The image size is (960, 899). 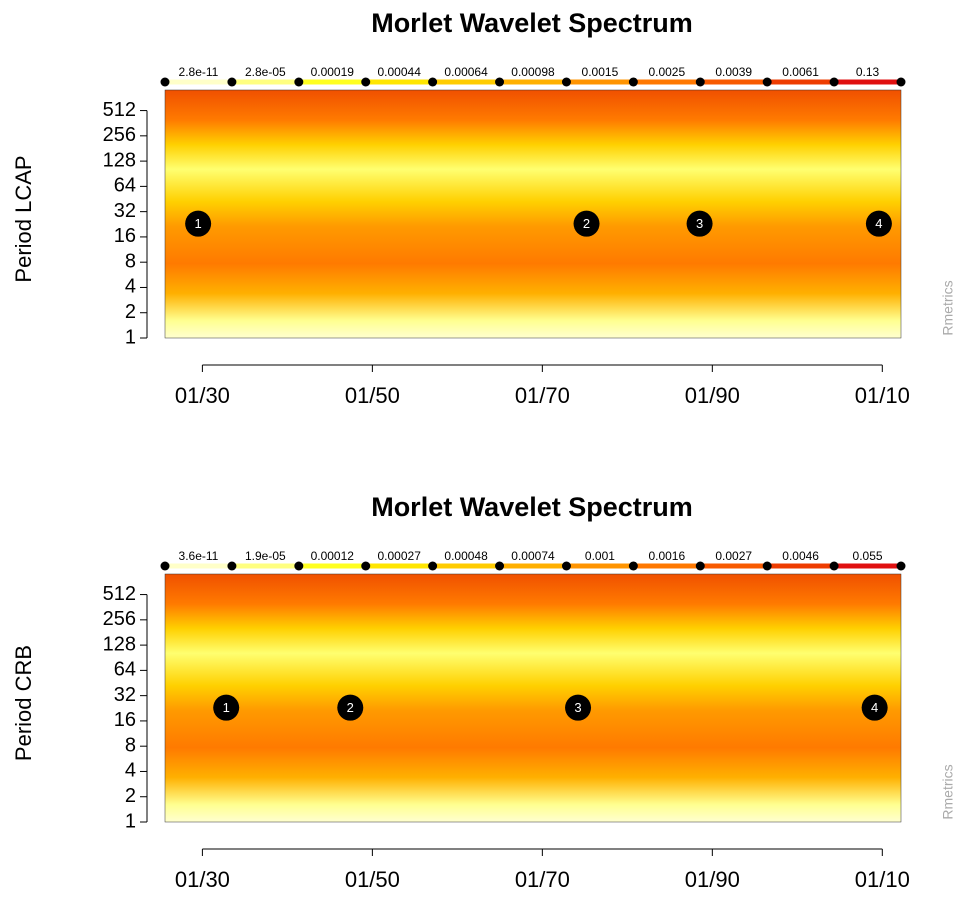 What do you see at coordinates (800, 556) in the screenshot?
I see `legend-label: 0.0046` at bounding box center [800, 556].